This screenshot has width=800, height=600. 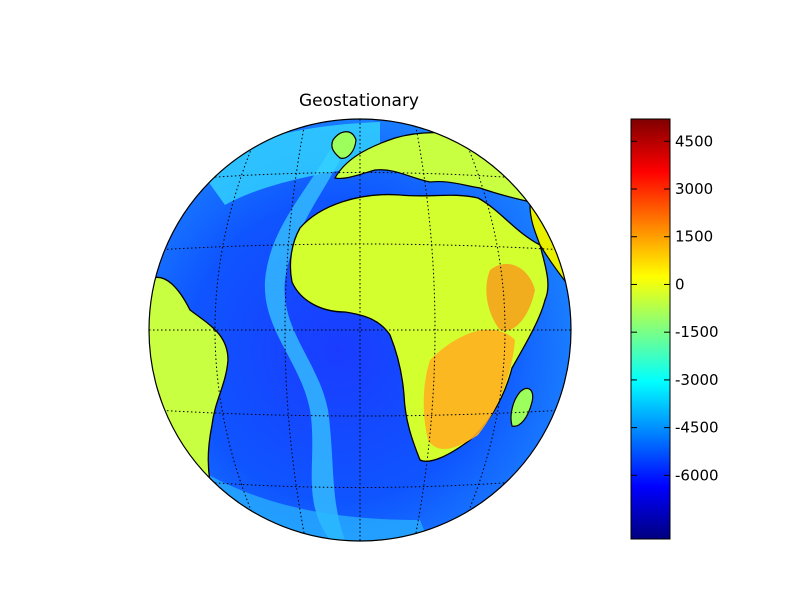 What do you see at coordinates (359, 101) in the screenshot?
I see `map-title: Geostationary` at bounding box center [359, 101].